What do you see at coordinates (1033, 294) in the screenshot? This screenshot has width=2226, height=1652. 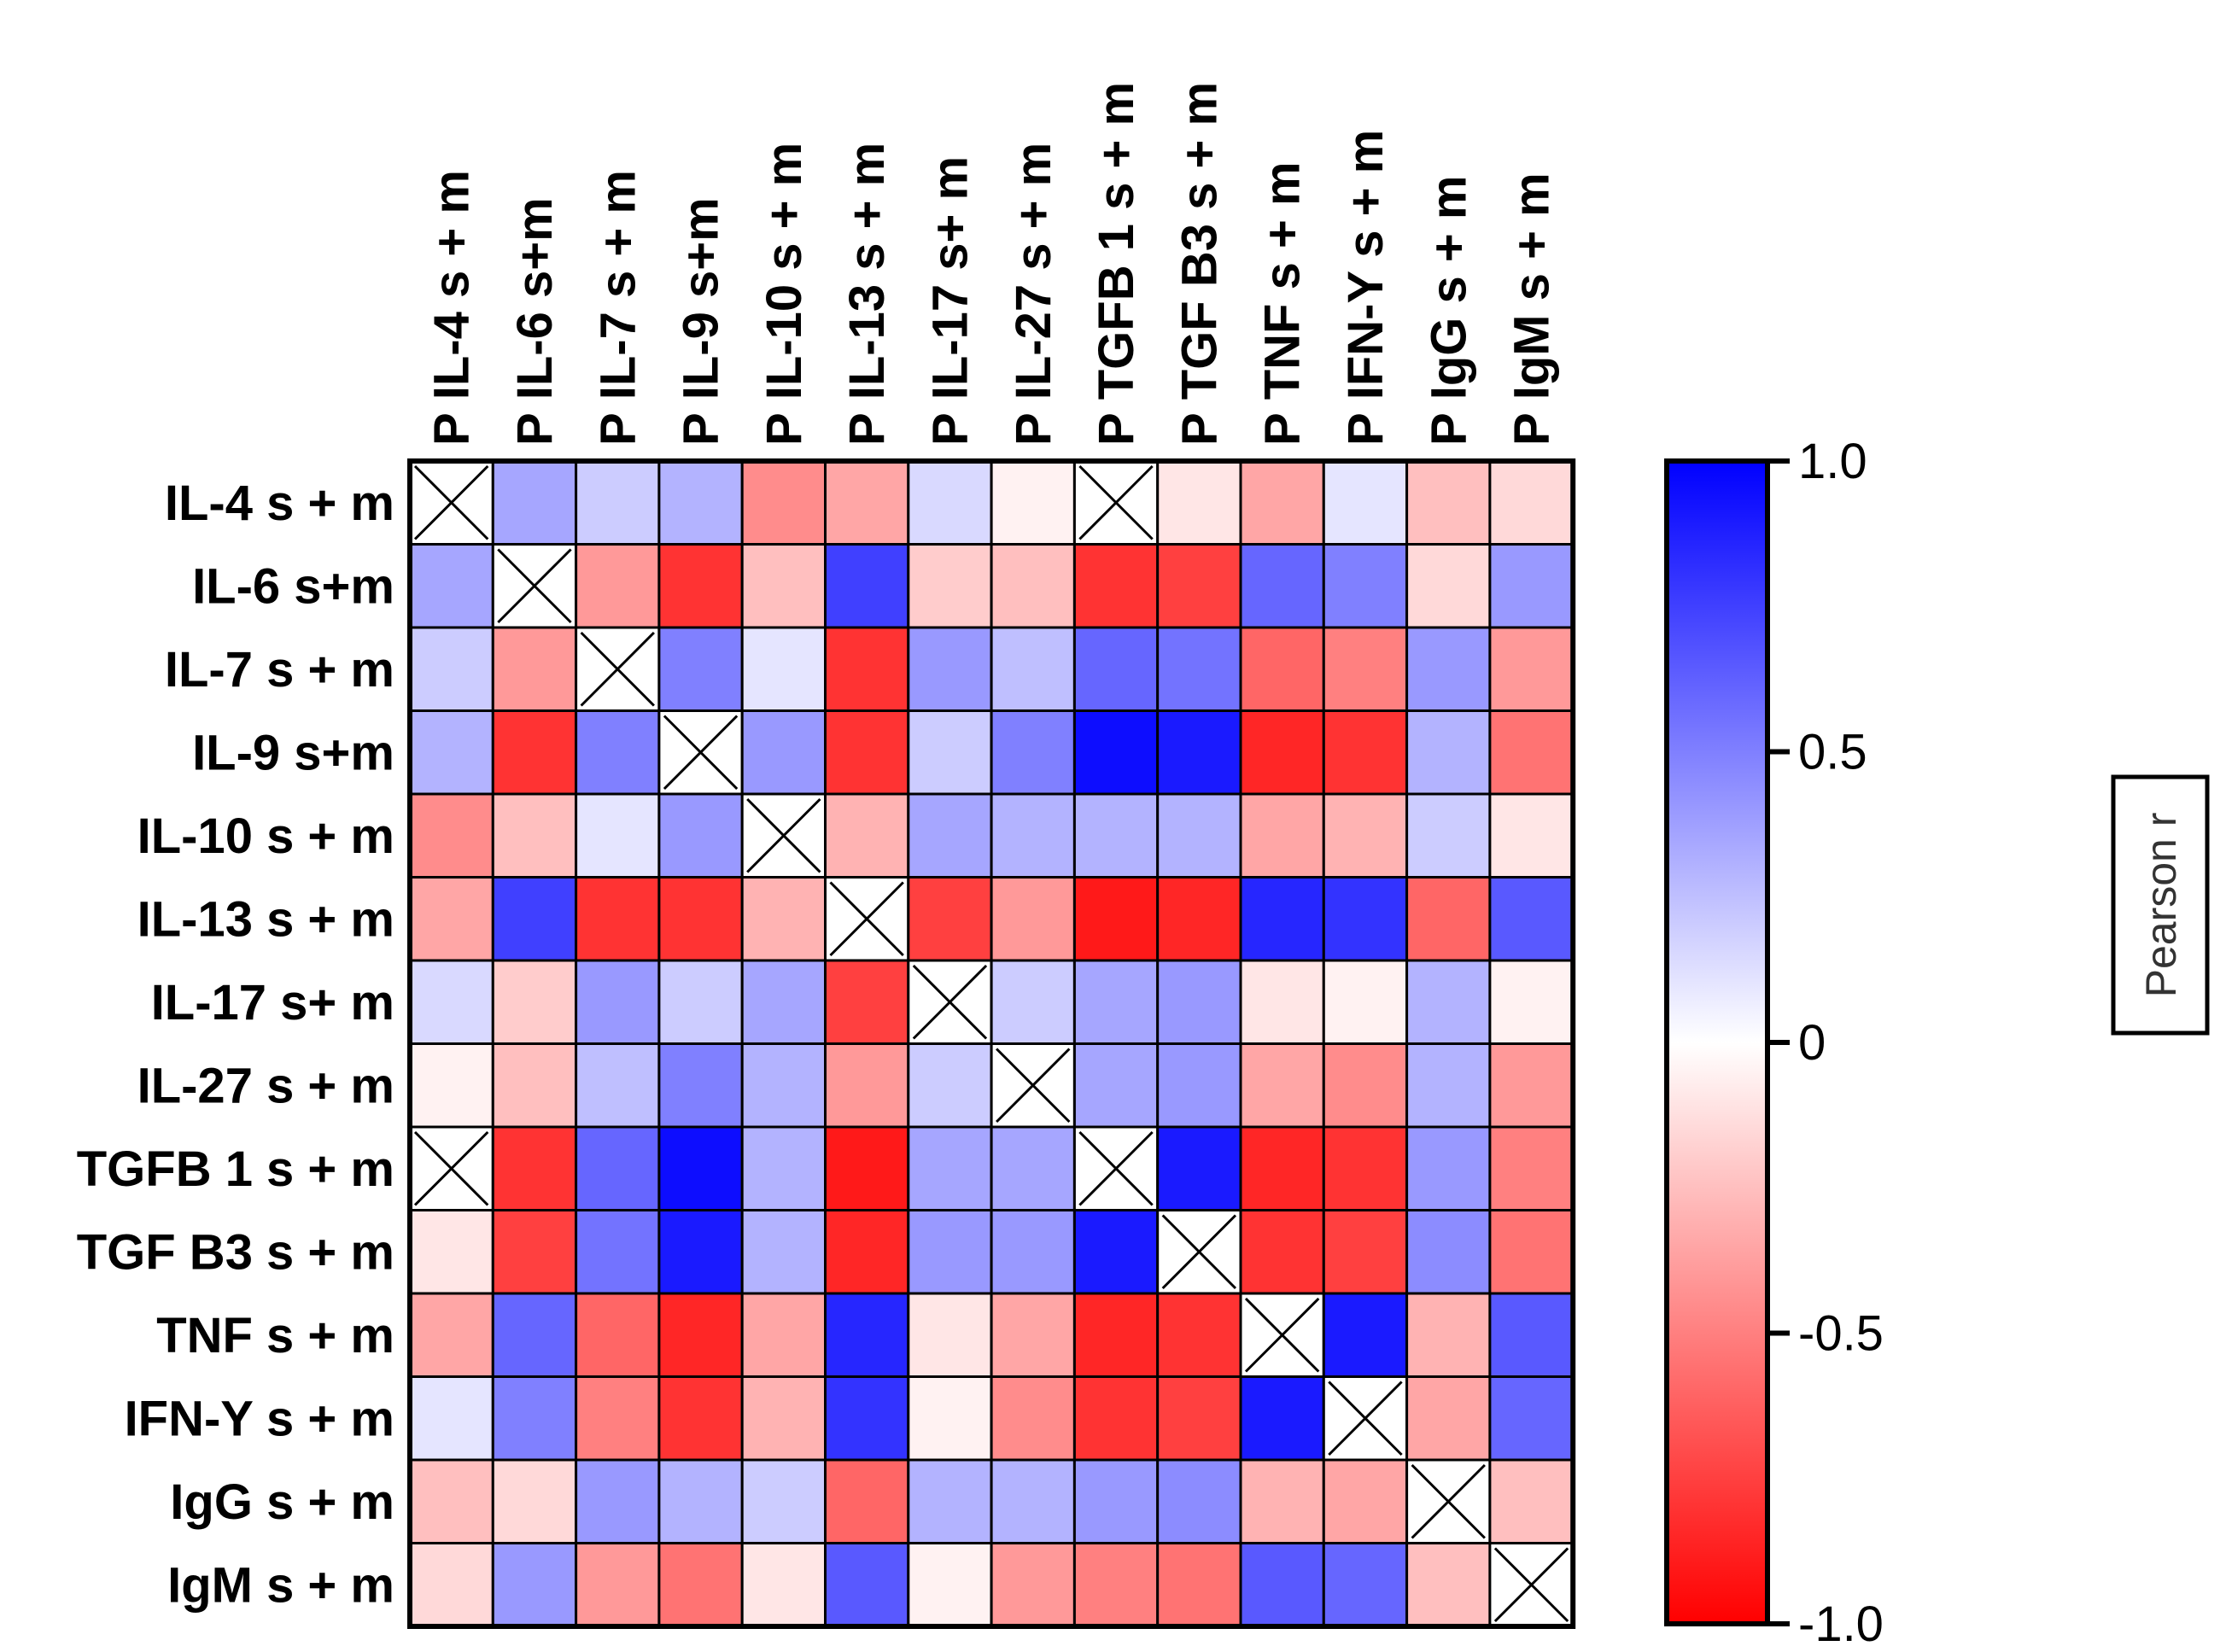 I see `column-label: P IL-27 s + m` at bounding box center [1033, 294].